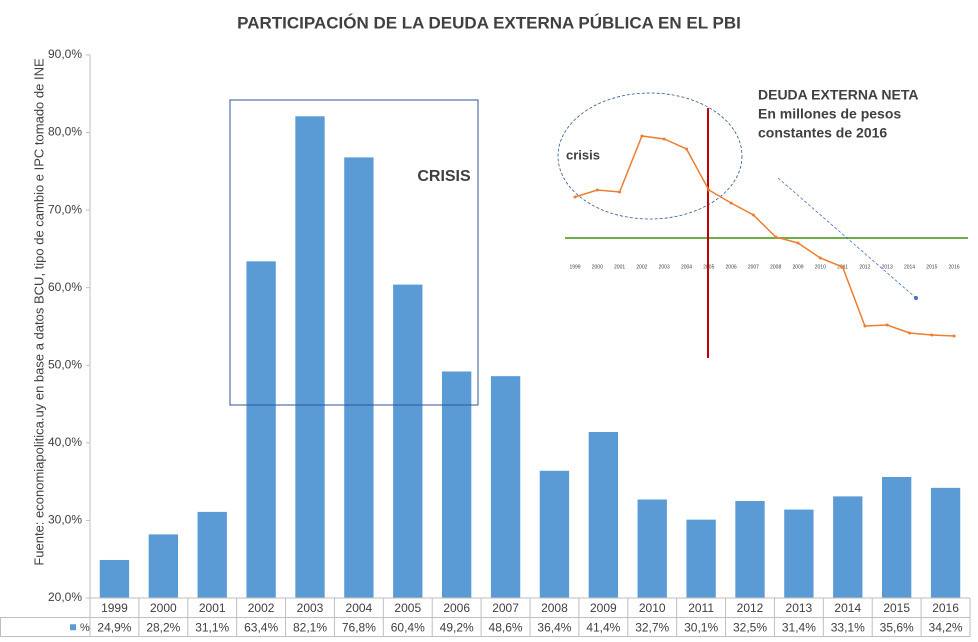  What do you see at coordinates (65, 287) in the screenshot?
I see `y-tick-label: 60,0%` at bounding box center [65, 287].